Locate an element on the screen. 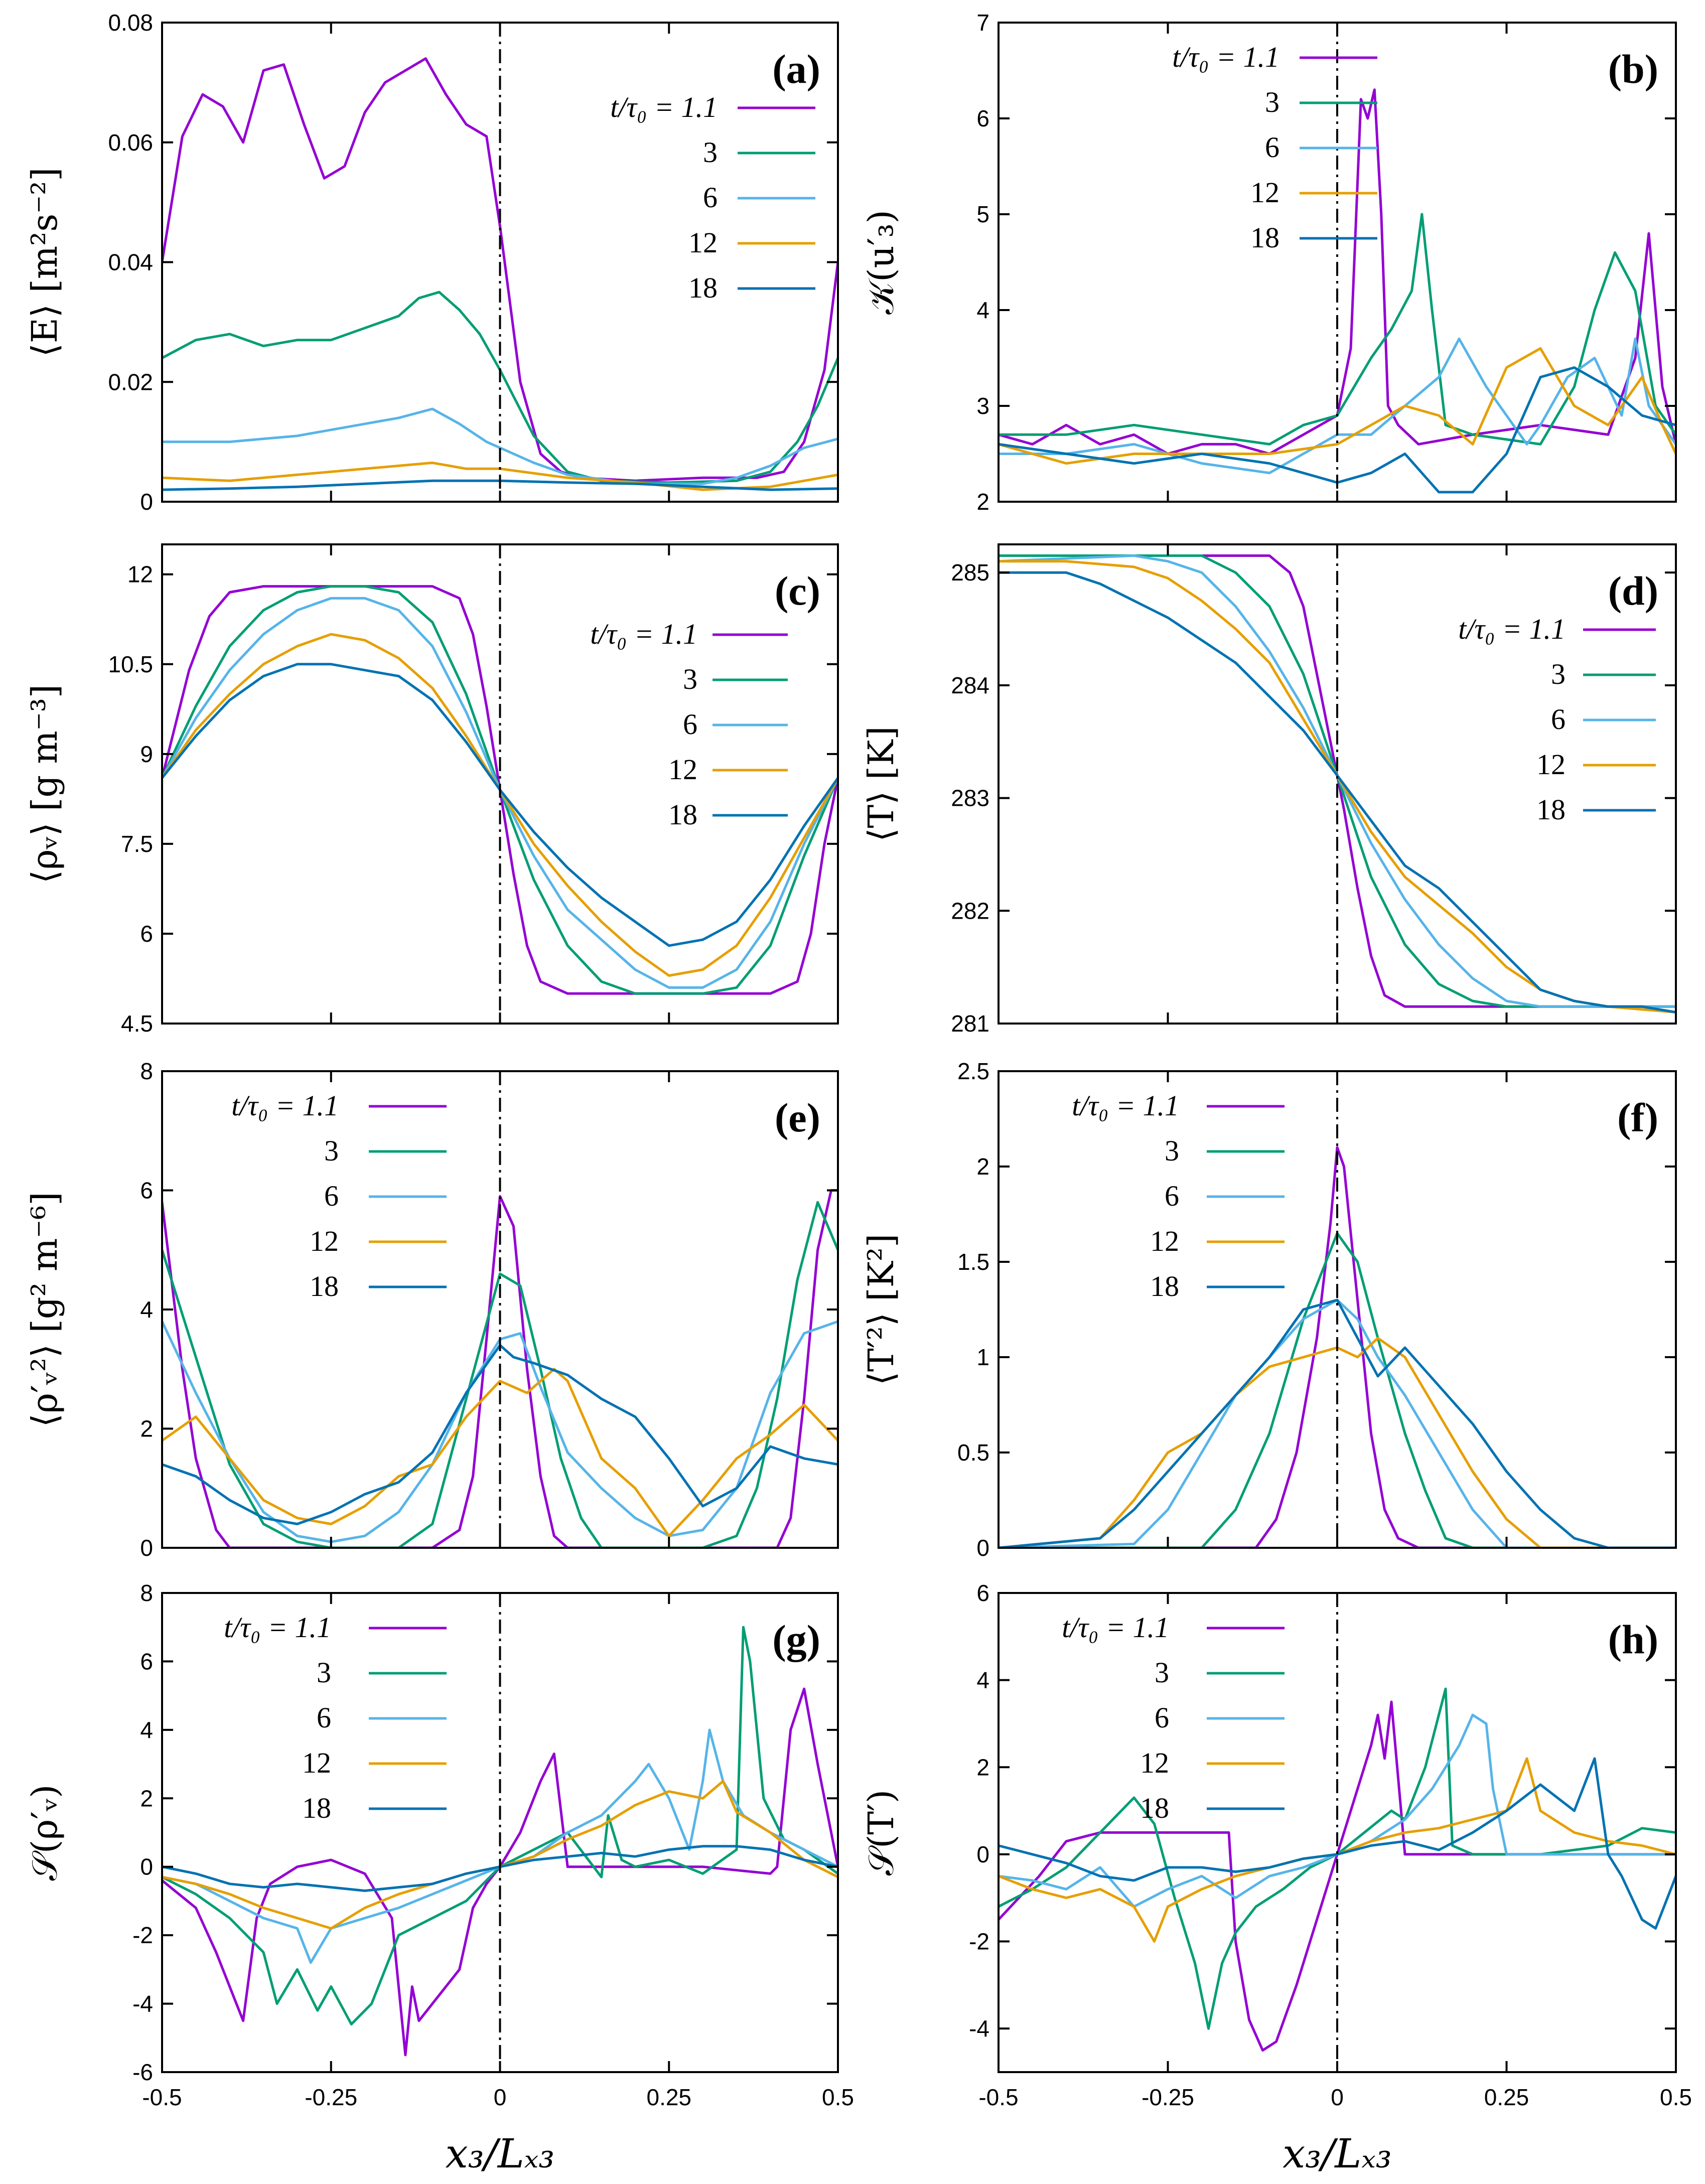  panel-label: (c) is located at coordinates (797, 591).